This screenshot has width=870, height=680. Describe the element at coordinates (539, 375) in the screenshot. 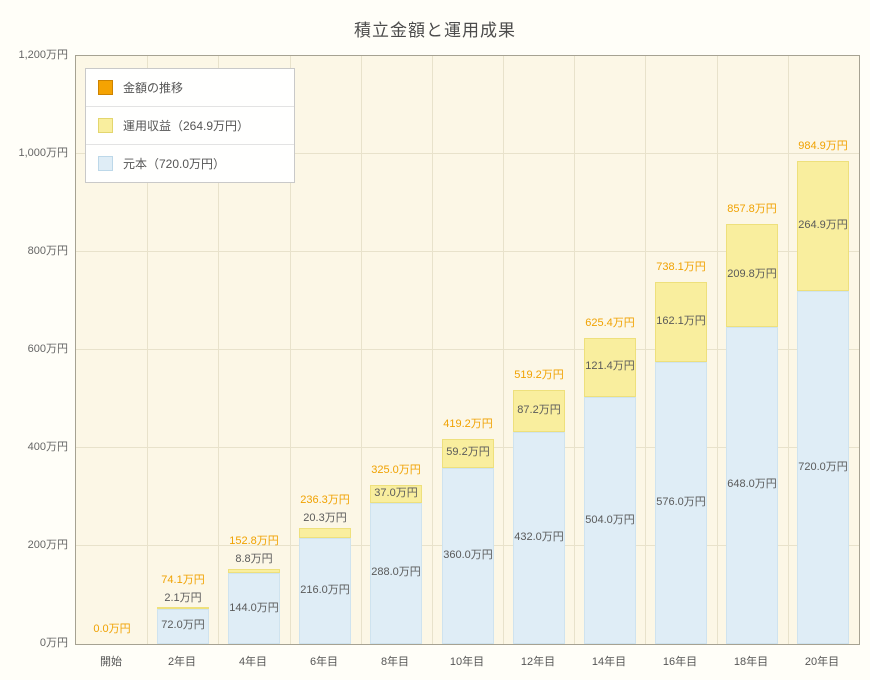

I see `total-value-label: 519.2万円` at that location.